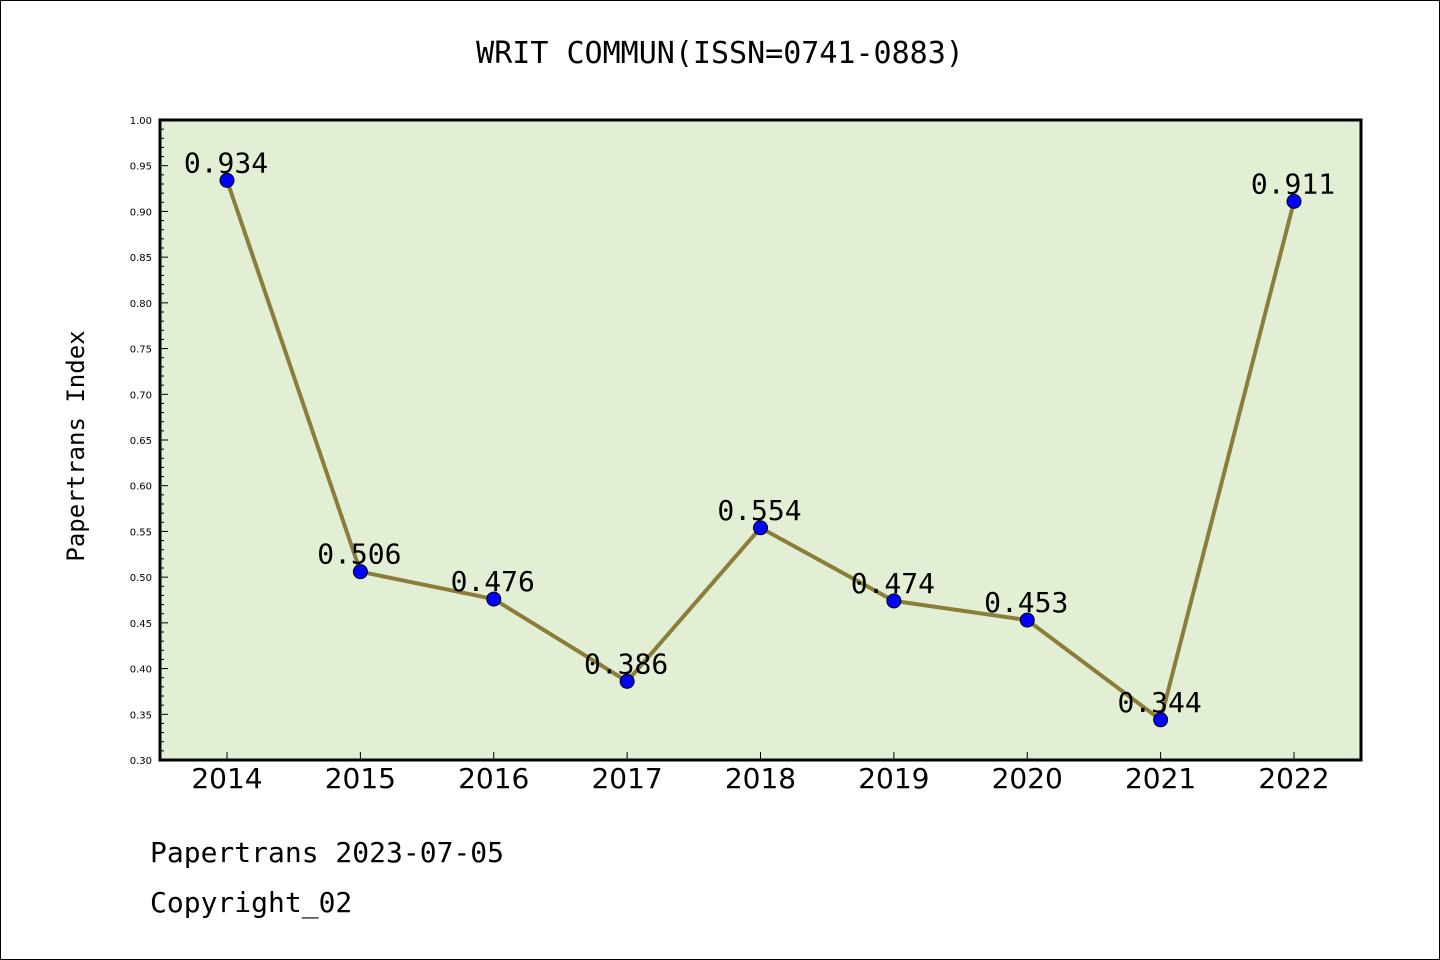 This screenshot has height=960, width=1440. Describe the element at coordinates (1159, 702) in the screenshot. I see `data-label: 0.344` at that location.